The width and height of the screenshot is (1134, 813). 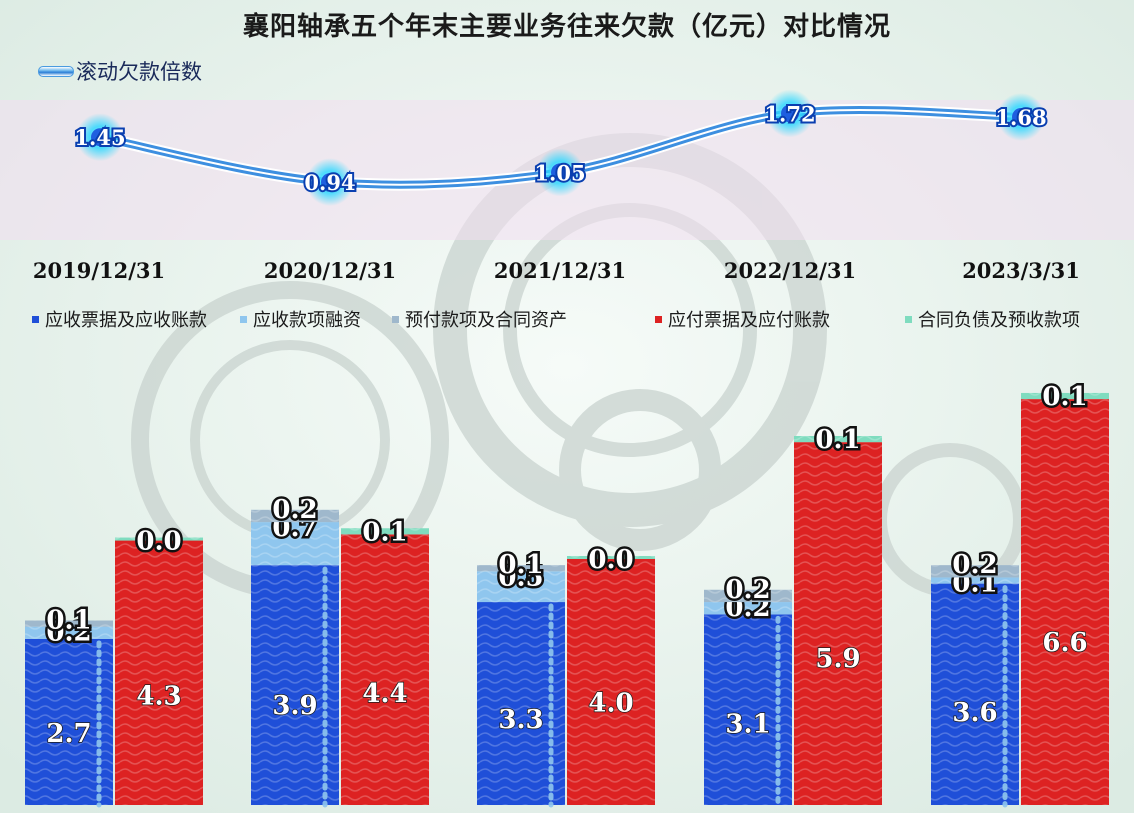 I want to click on line-legend-swatch, so click(x=56, y=71).